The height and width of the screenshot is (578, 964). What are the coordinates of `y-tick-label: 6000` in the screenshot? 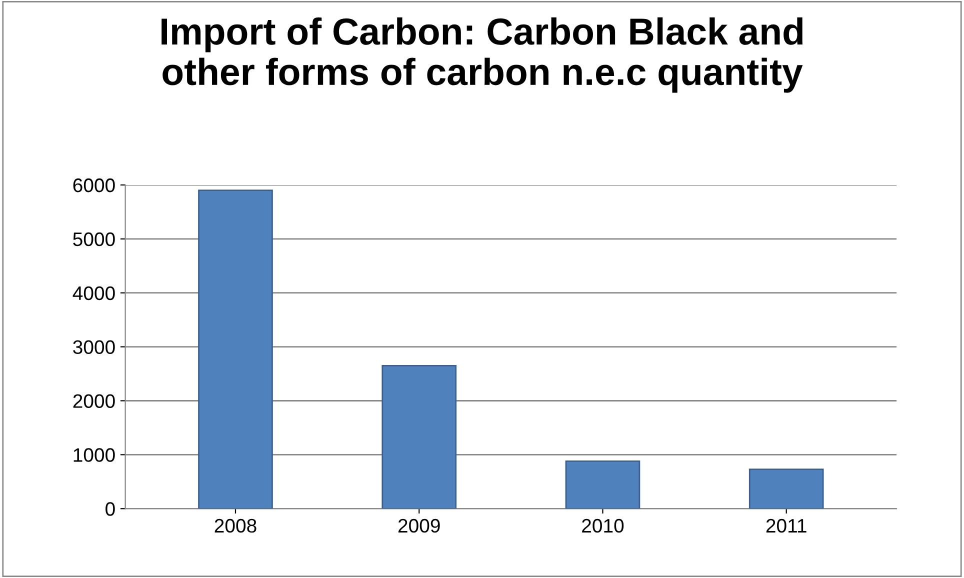 It's located at (94, 185).